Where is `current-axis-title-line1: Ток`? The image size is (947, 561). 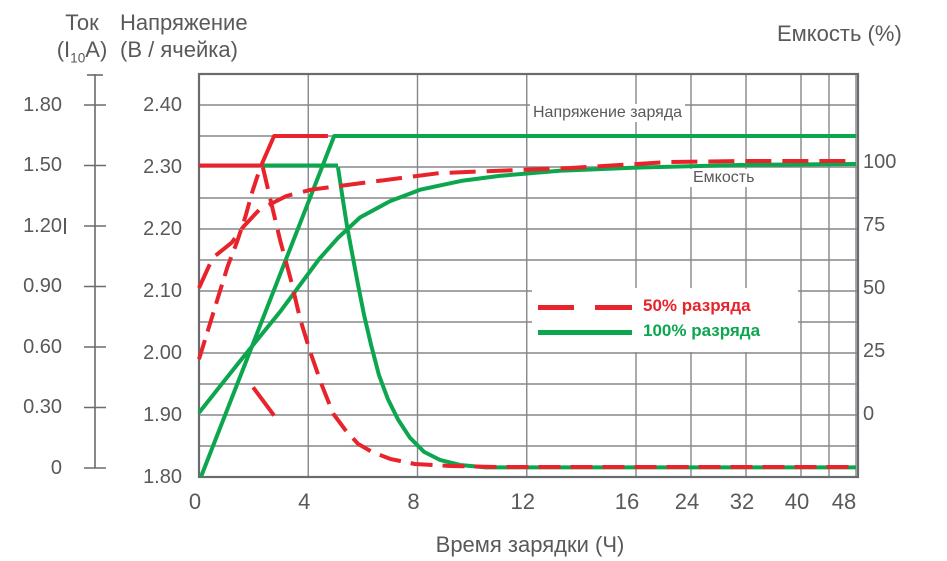
current-axis-title-line1: Ток is located at coordinates (82, 22).